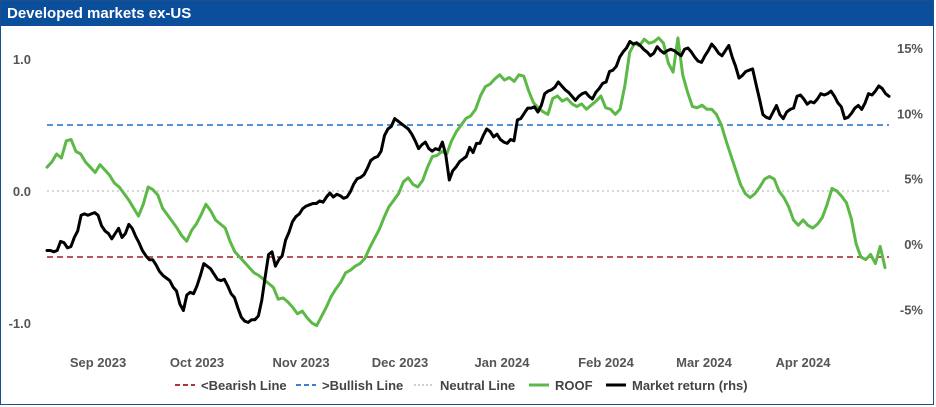  I want to click on y-left-tick-label: 0.0, so click(22, 191).